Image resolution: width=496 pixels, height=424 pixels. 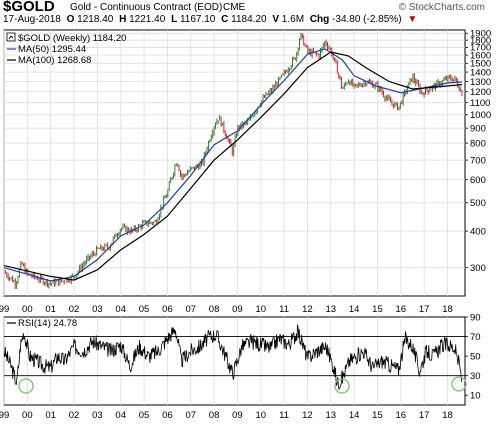 What do you see at coordinates (123, 19) in the screenshot?
I see `high-label: H` at bounding box center [123, 19].